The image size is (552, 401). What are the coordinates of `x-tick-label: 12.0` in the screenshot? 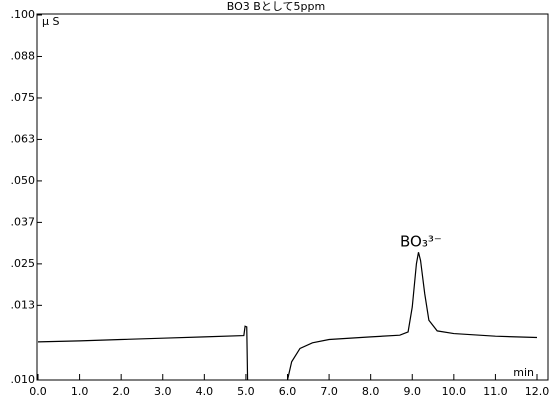 It's located at (537, 391).